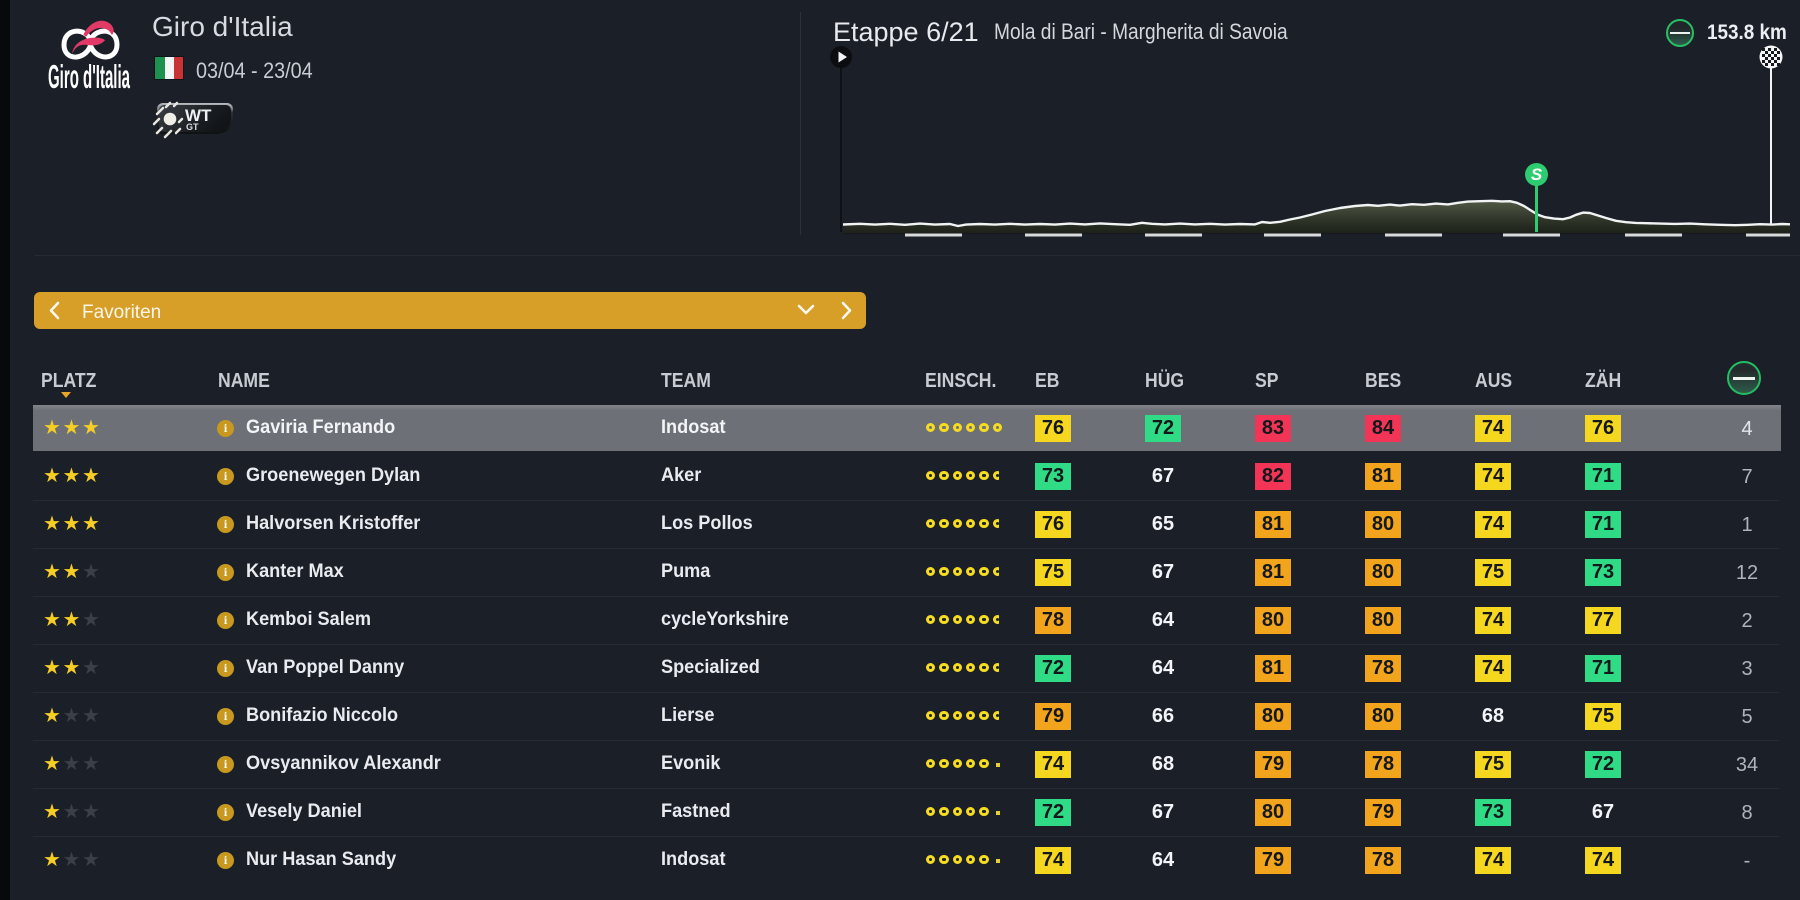  Describe the element at coordinates (121, 312) in the screenshot. I see `svg-text: Favoriten` at that location.